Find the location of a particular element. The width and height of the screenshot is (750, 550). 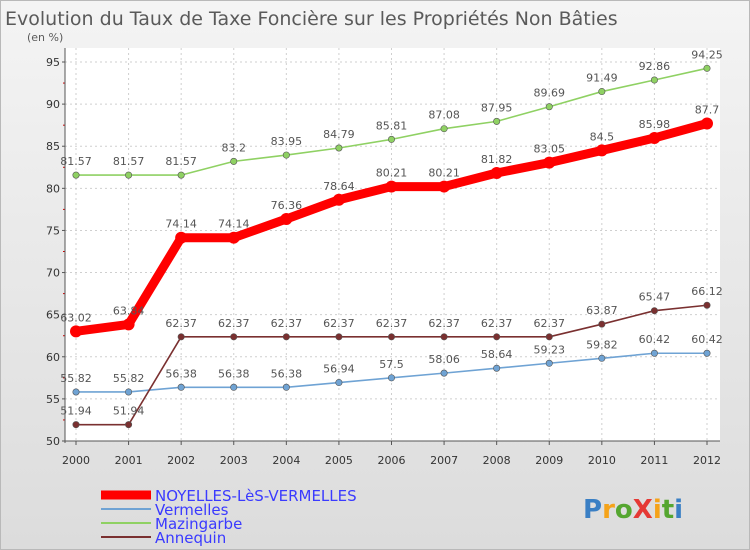

logo-letter: P is located at coordinates (592, 510).